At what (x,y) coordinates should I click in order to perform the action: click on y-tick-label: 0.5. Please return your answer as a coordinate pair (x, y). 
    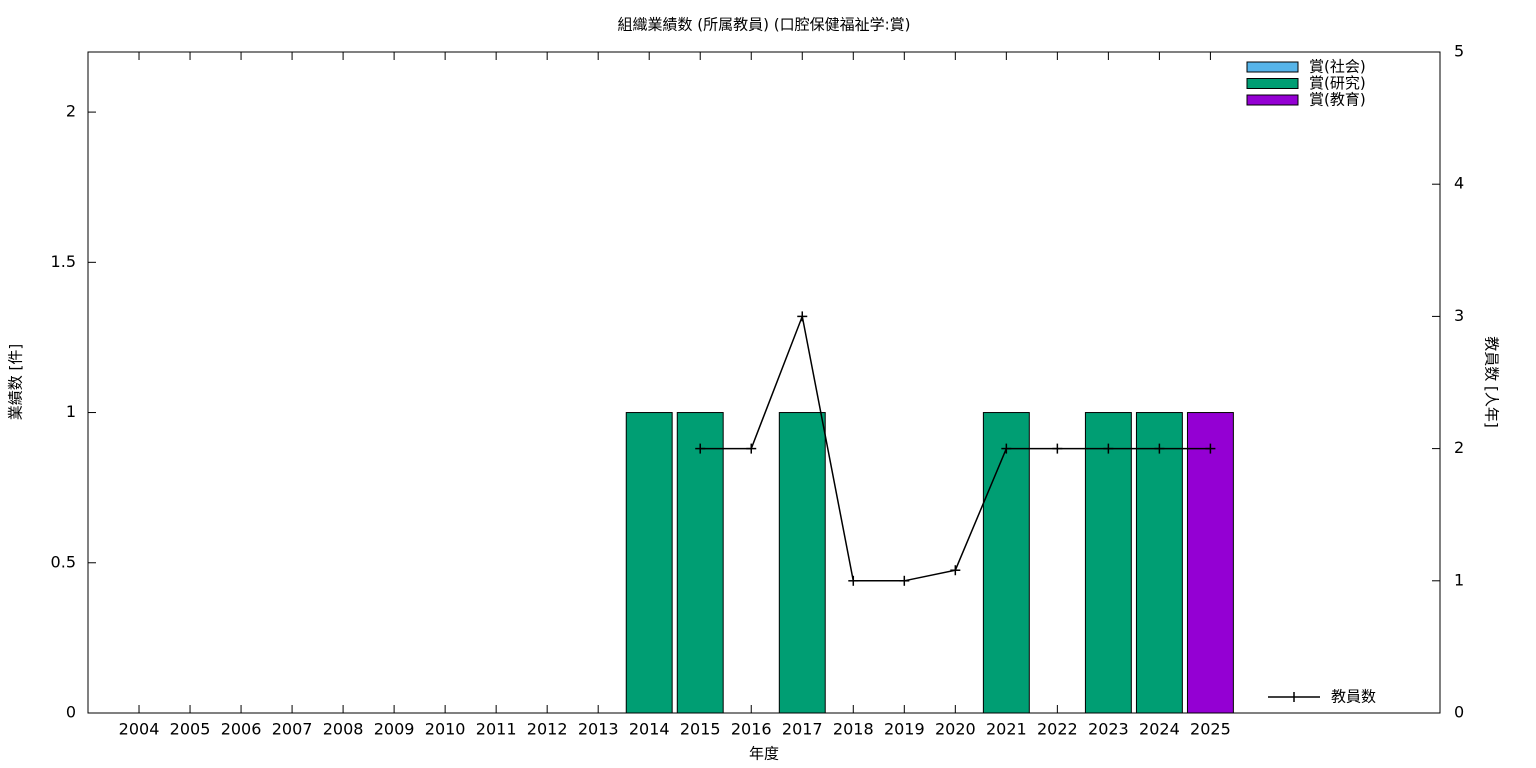
    Looking at the image, I should click on (63, 561).